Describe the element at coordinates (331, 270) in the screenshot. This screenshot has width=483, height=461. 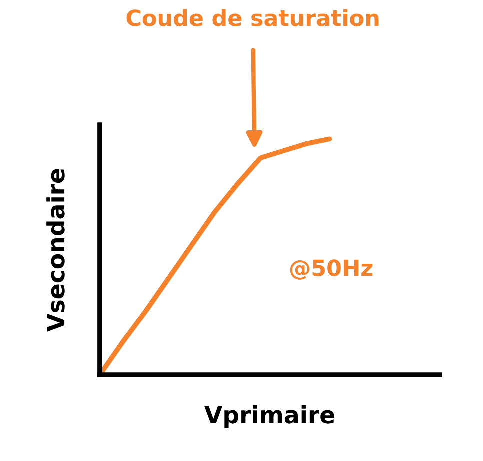
I see `annotation: @50Hz` at that location.